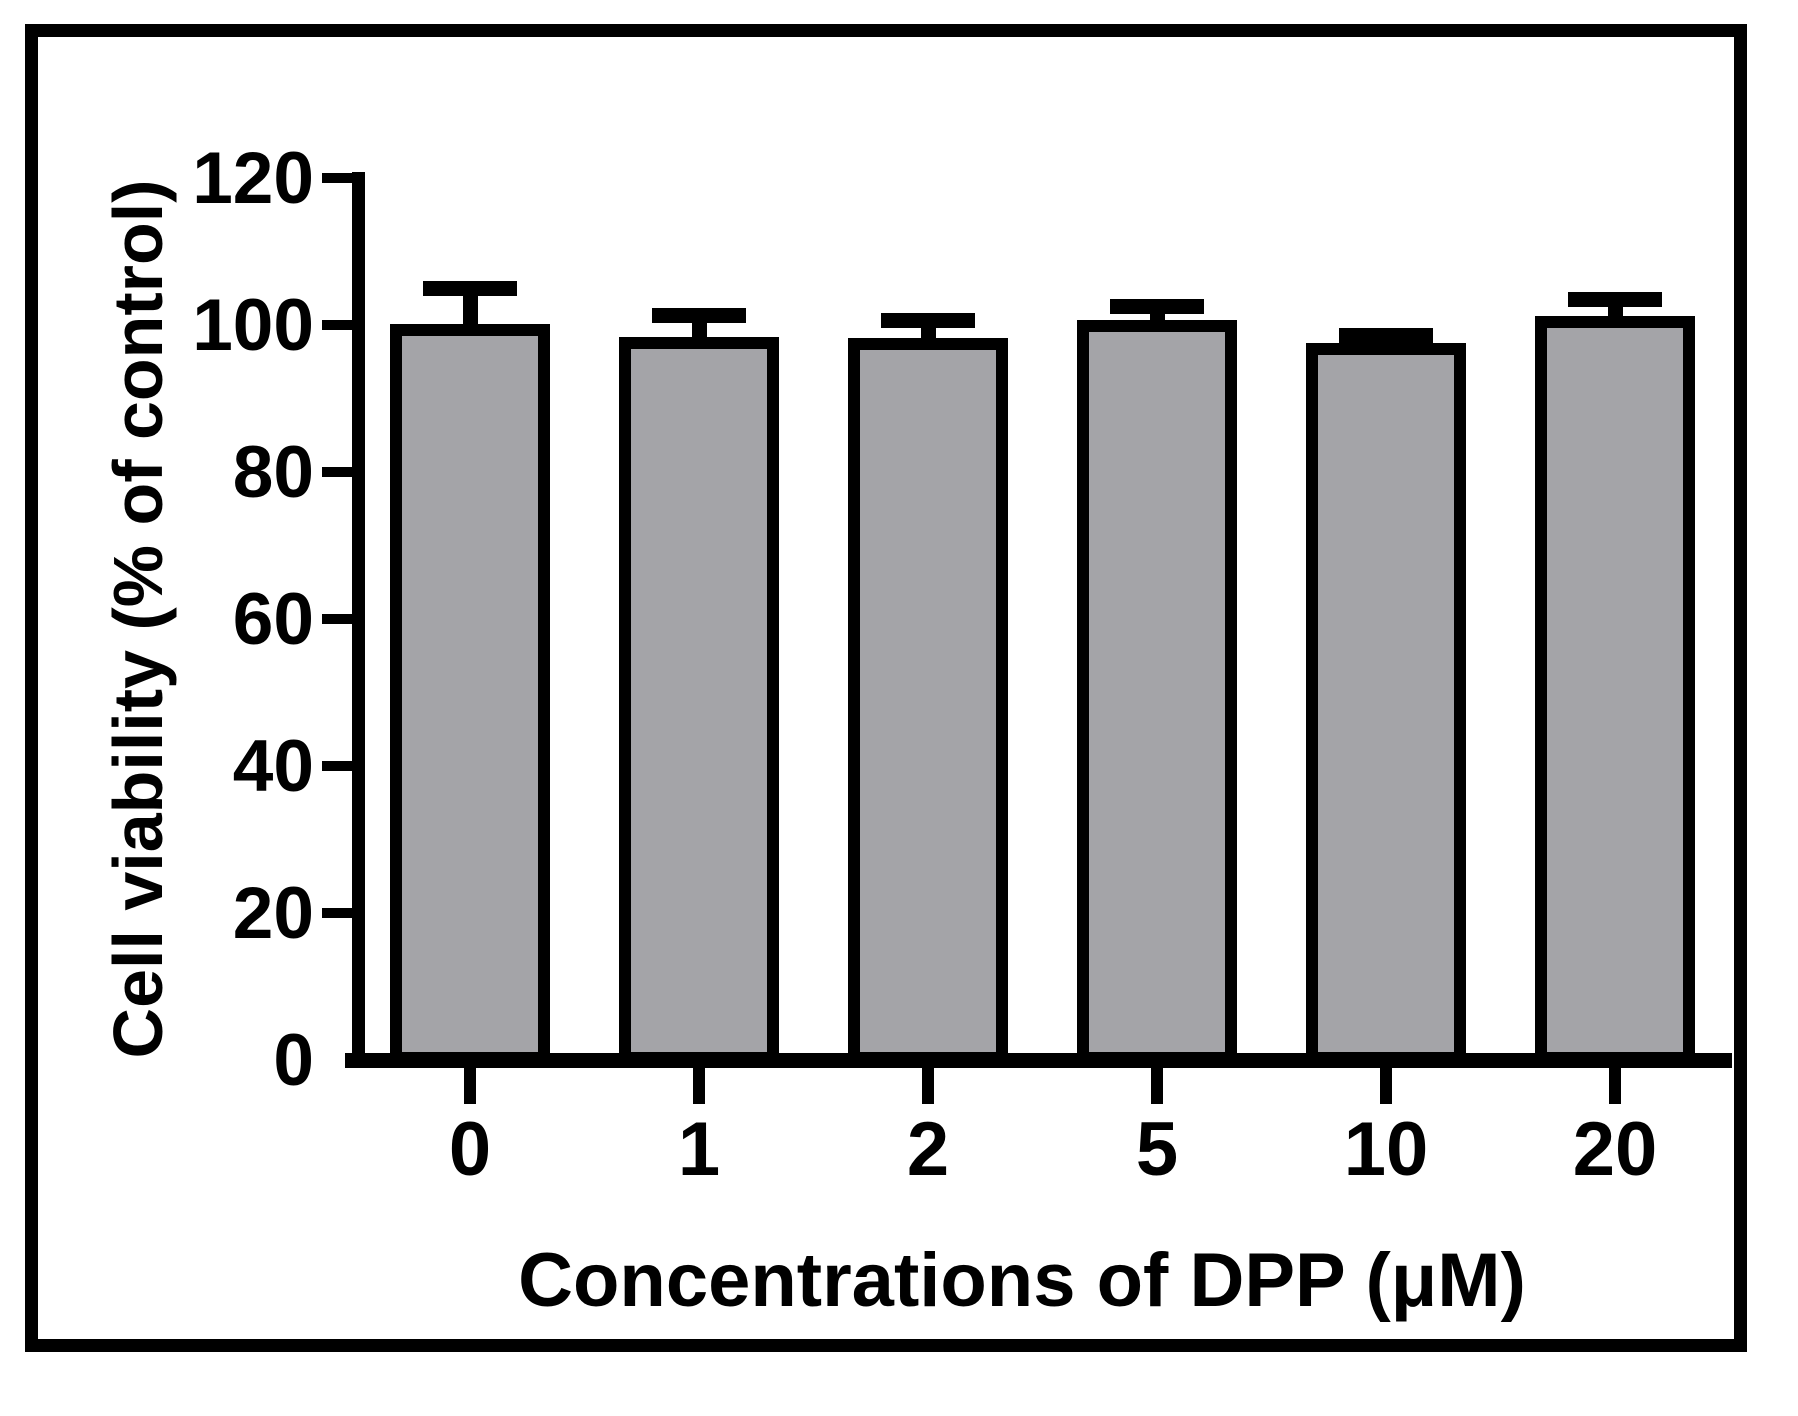  Describe the element at coordinates (1615, 690) in the screenshot. I see `bar-20um` at that location.